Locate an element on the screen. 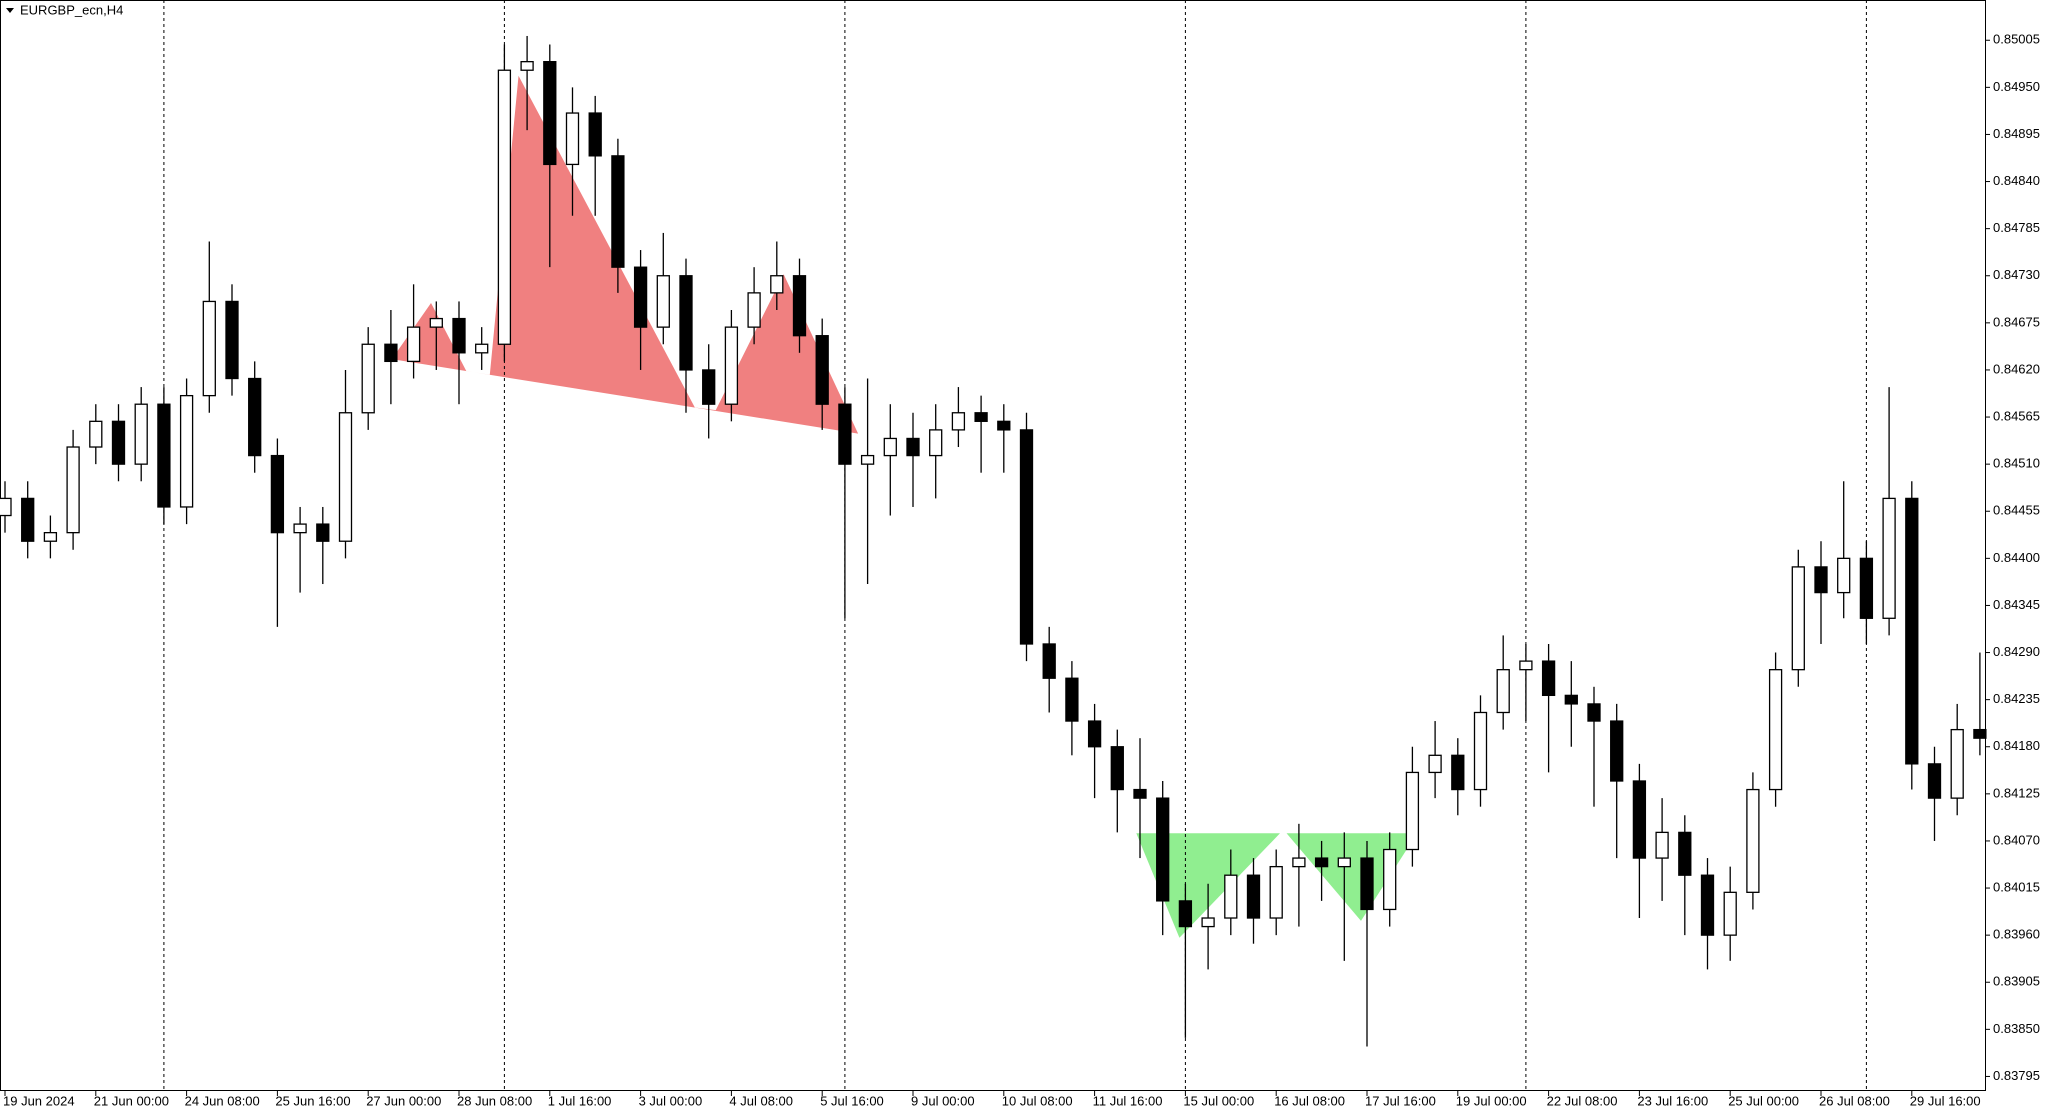 The width and height of the screenshot is (2048, 1110). y-tick-label: 0.84785 is located at coordinates (2016, 227).